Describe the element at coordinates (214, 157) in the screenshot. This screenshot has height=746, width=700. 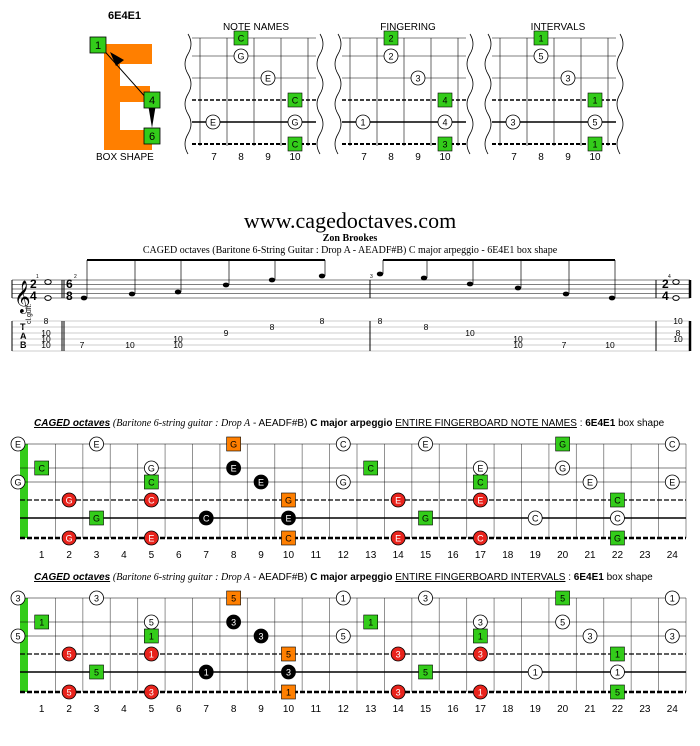
I see `mini-fret-number: 7` at that location.